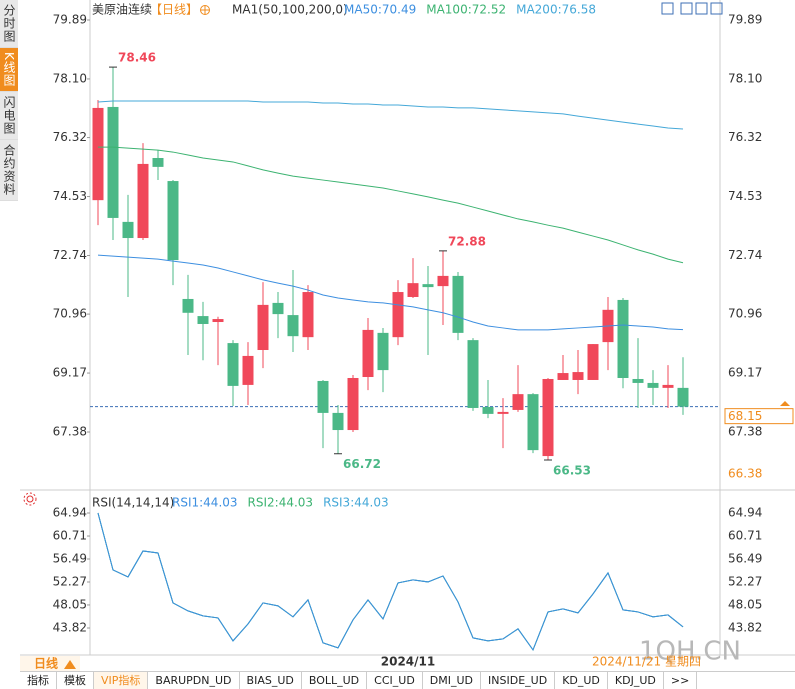 The image size is (795, 689). What do you see at coordinates (70, 196) in the screenshot?
I see `y-tick-label: 74.53` at bounding box center [70, 196].